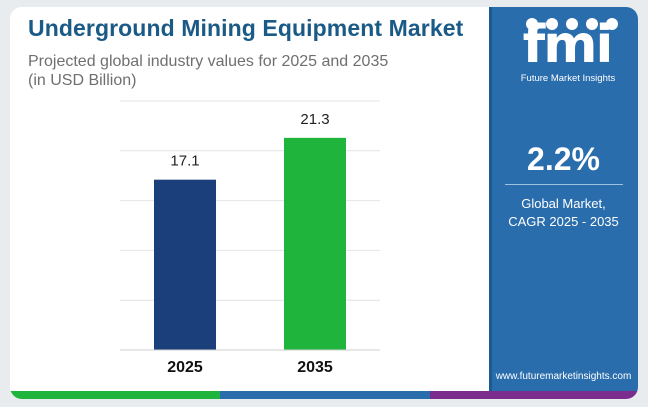 The height and width of the screenshot is (407, 648). I want to click on x-tick-label-2025: 2025, so click(185, 367).